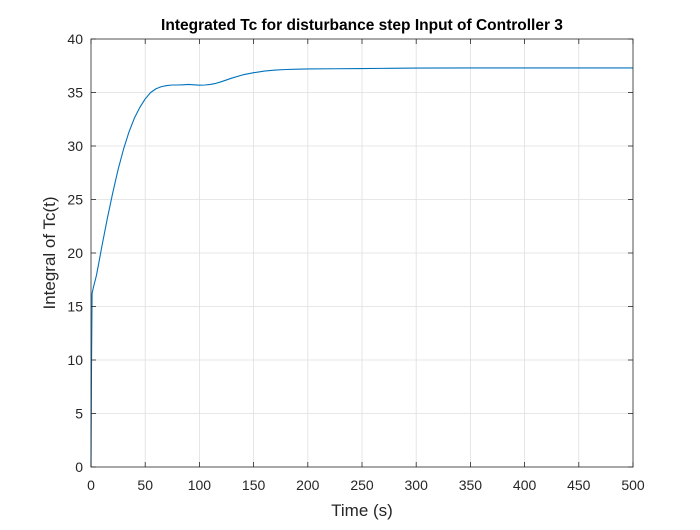 This screenshot has width=700, height=530. Describe the element at coordinates (145, 485) in the screenshot. I see `x-tick-label: 50` at that location.